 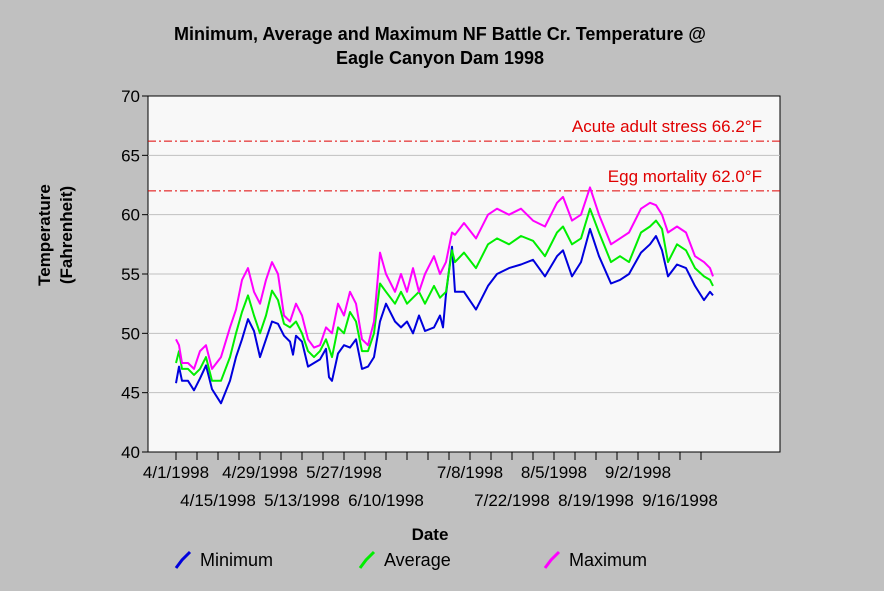 I want to click on y-tick-label-40: 40, so click(x=130, y=452).